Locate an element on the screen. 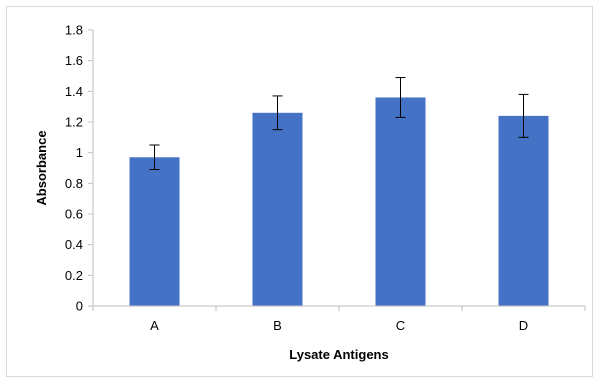 This screenshot has height=383, width=600. error-bar-d is located at coordinates (523, 115).